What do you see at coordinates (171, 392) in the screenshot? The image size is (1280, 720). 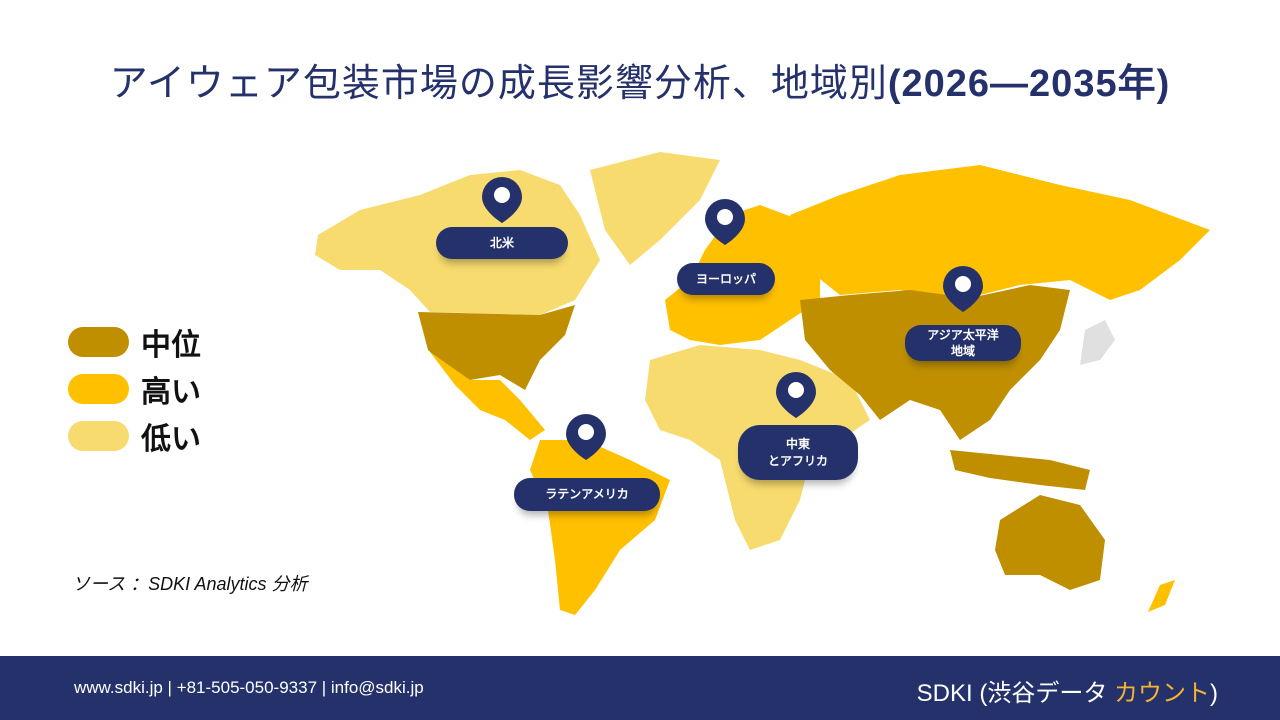 I see `legend-label: 高い` at bounding box center [171, 392].